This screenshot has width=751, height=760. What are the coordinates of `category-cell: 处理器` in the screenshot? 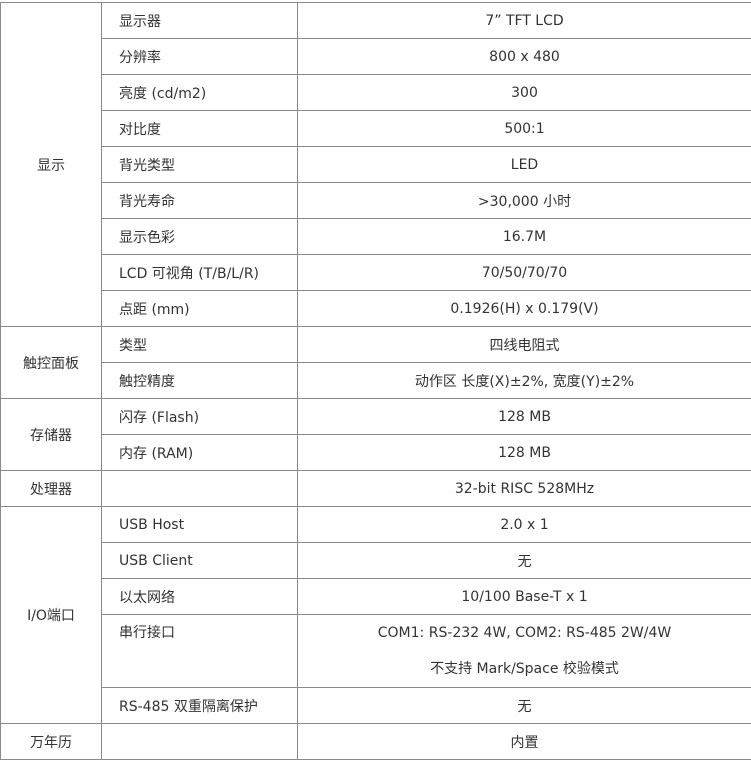 It's located at (51, 489).